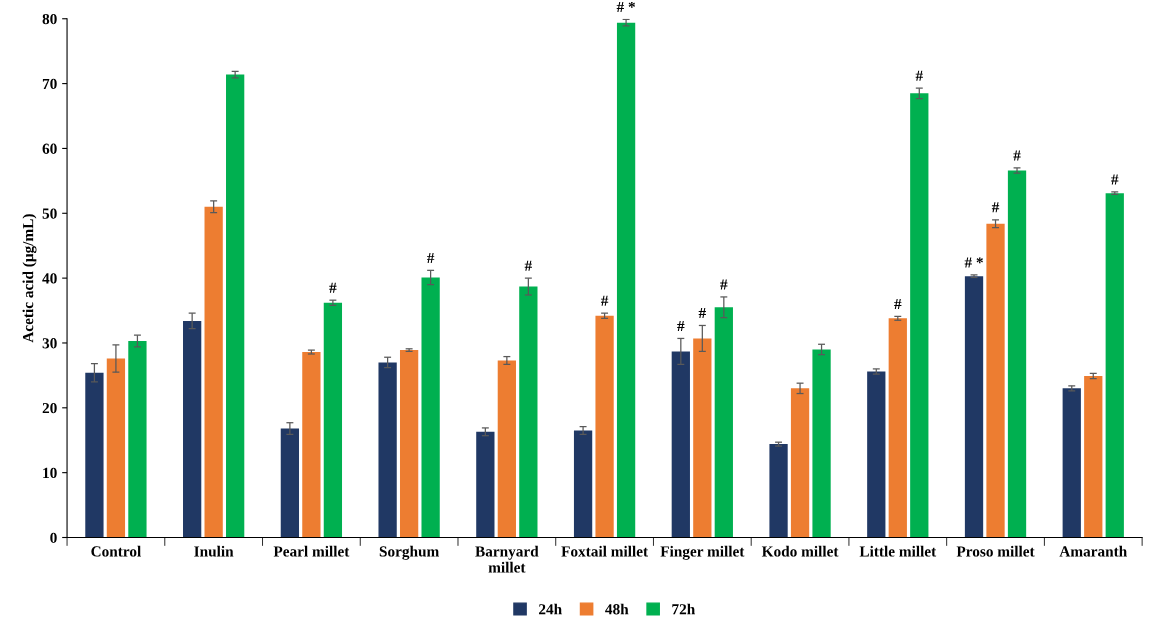  Describe the element at coordinates (605, 551) in the screenshot. I see `x-tick-label: Foxtail millet` at that location.